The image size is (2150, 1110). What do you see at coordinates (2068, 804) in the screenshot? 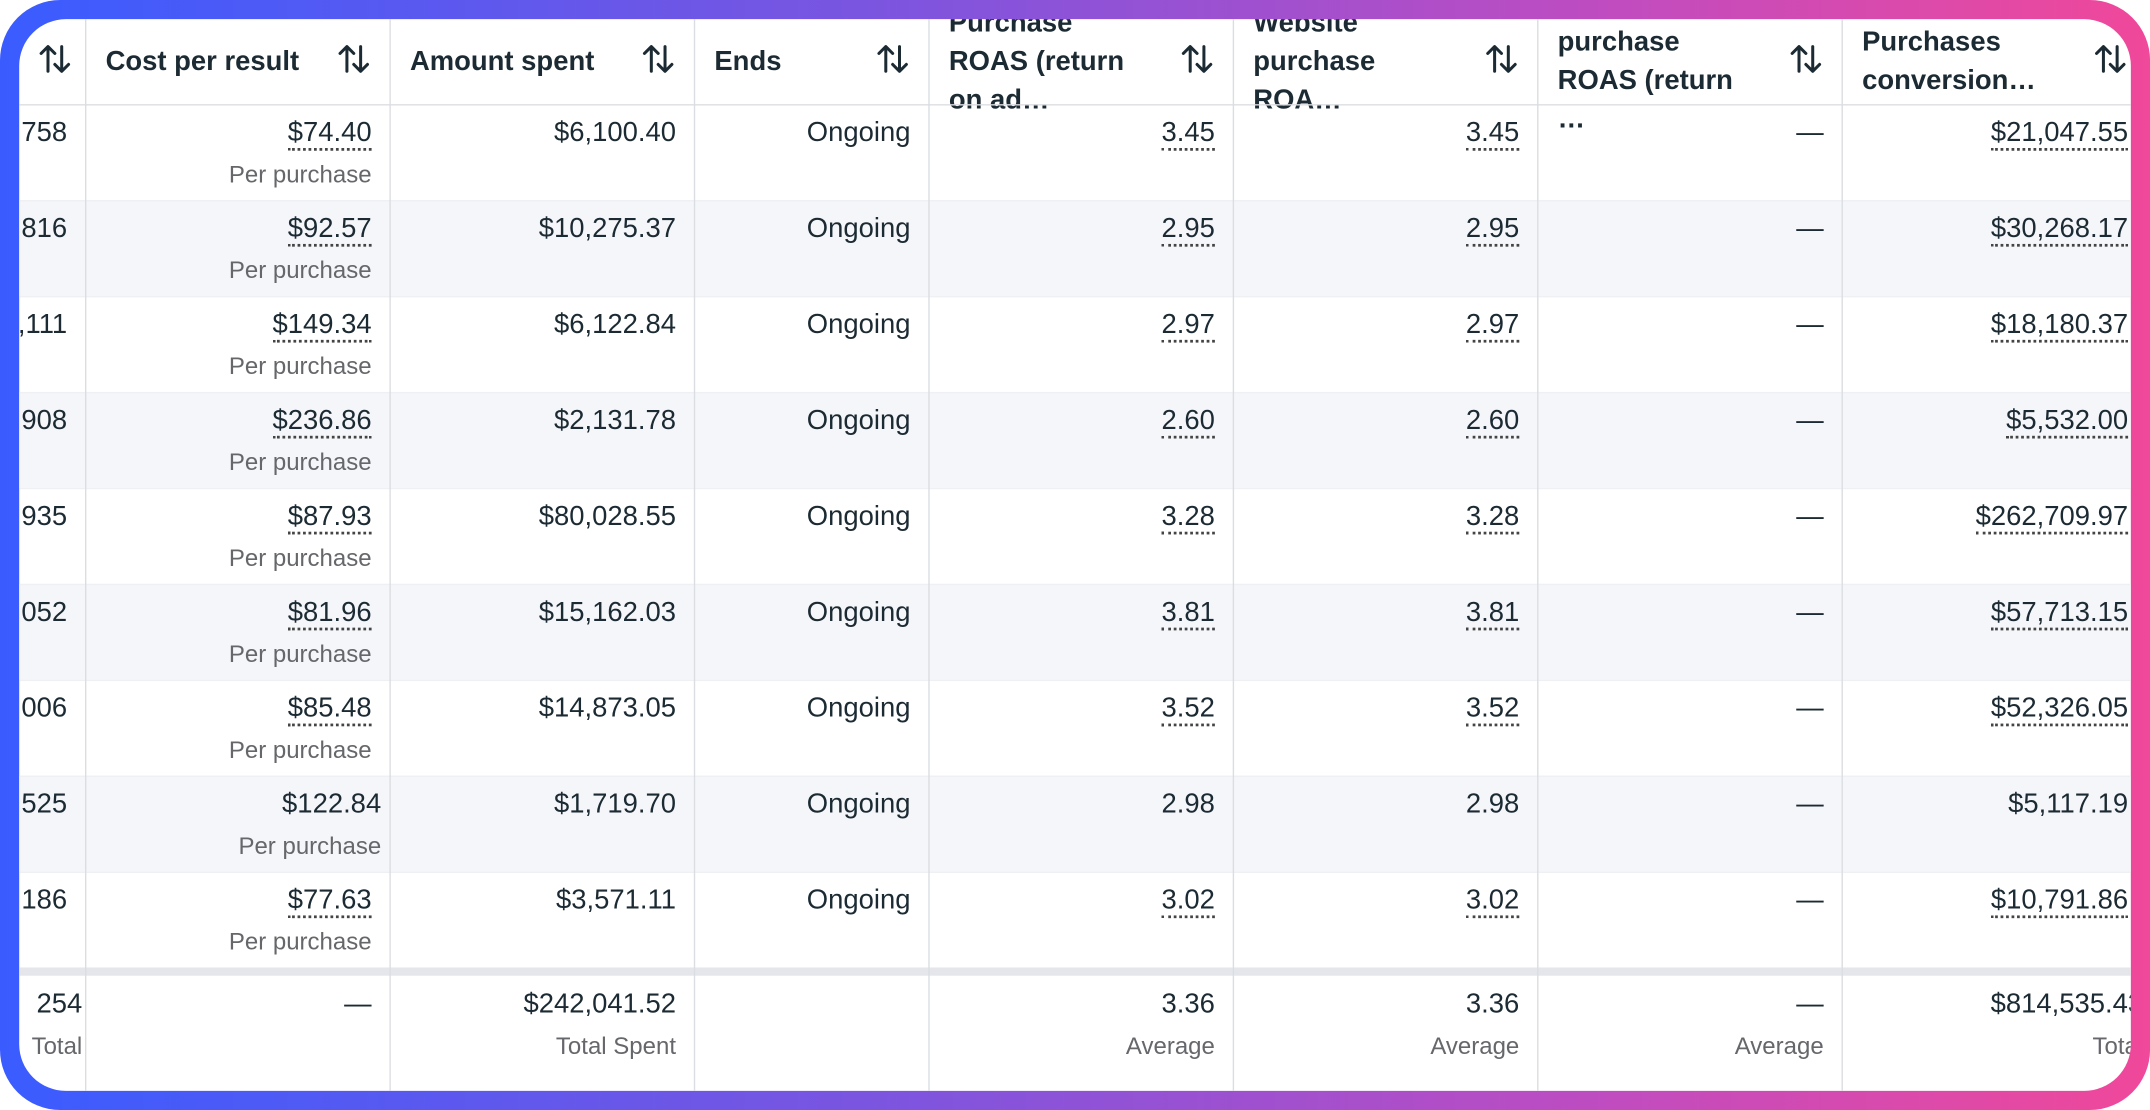
I see `conversion-value: $5,117.19` at bounding box center [2068, 804].